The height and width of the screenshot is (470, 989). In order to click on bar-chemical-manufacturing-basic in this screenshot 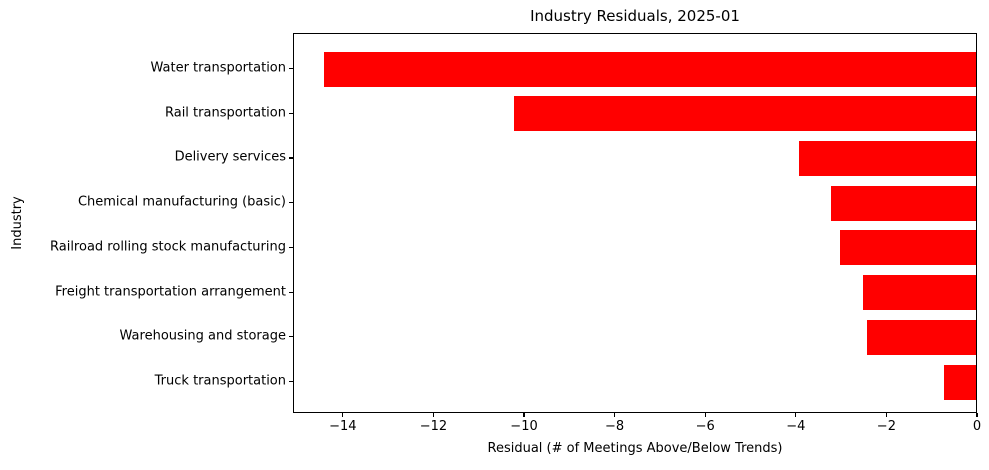, I will do `click(903, 203)`.